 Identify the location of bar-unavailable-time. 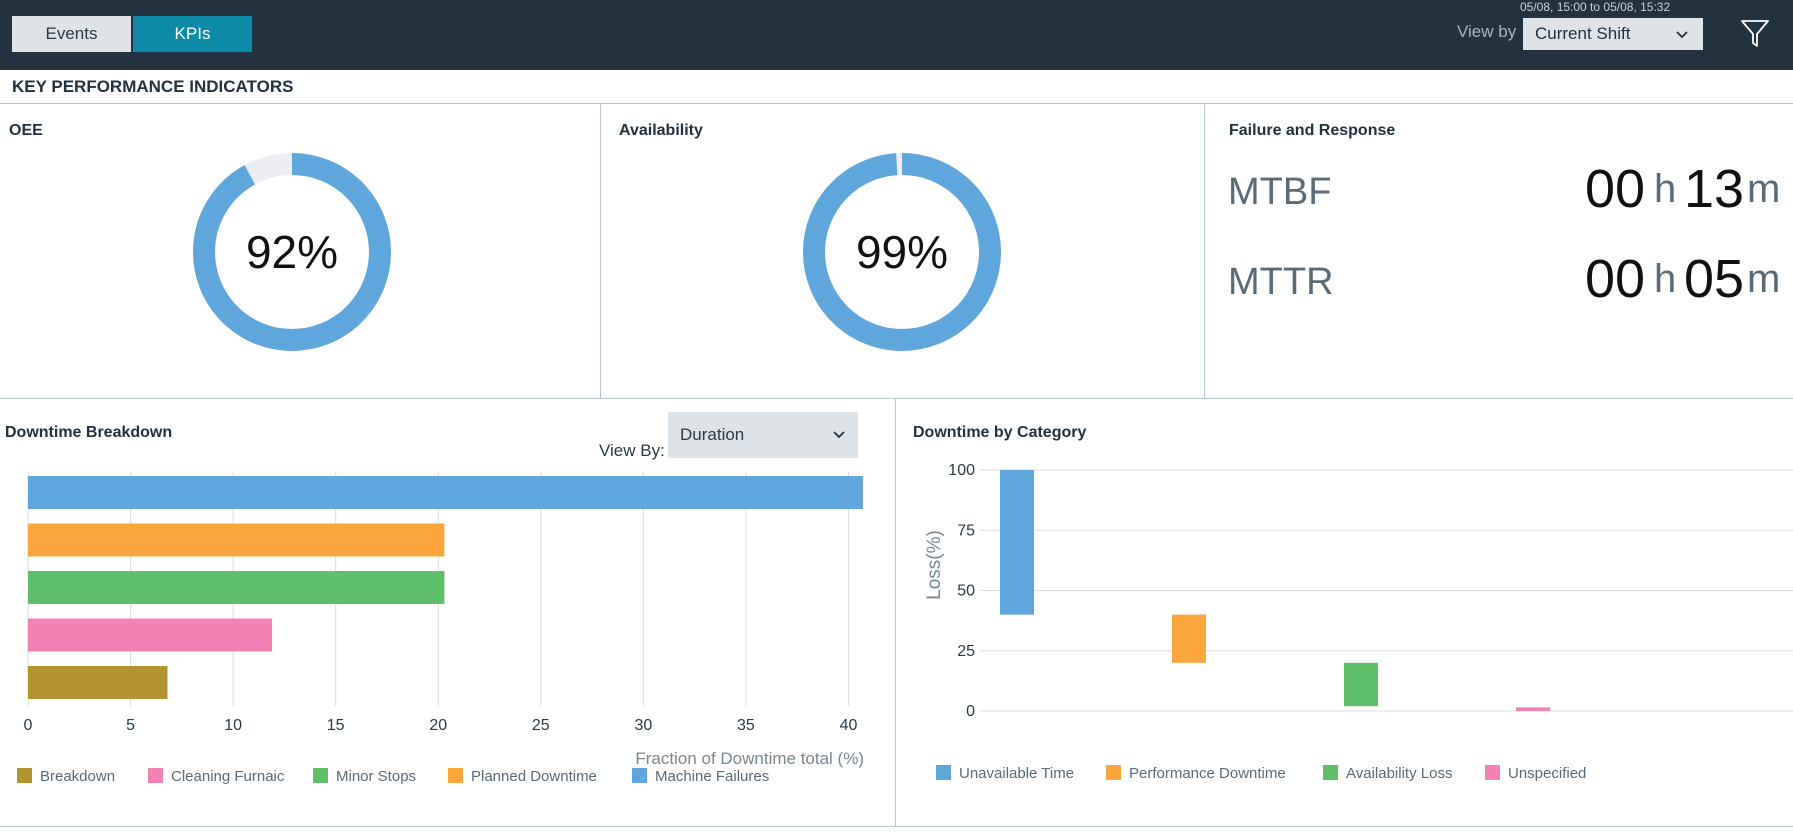
(1017, 542).